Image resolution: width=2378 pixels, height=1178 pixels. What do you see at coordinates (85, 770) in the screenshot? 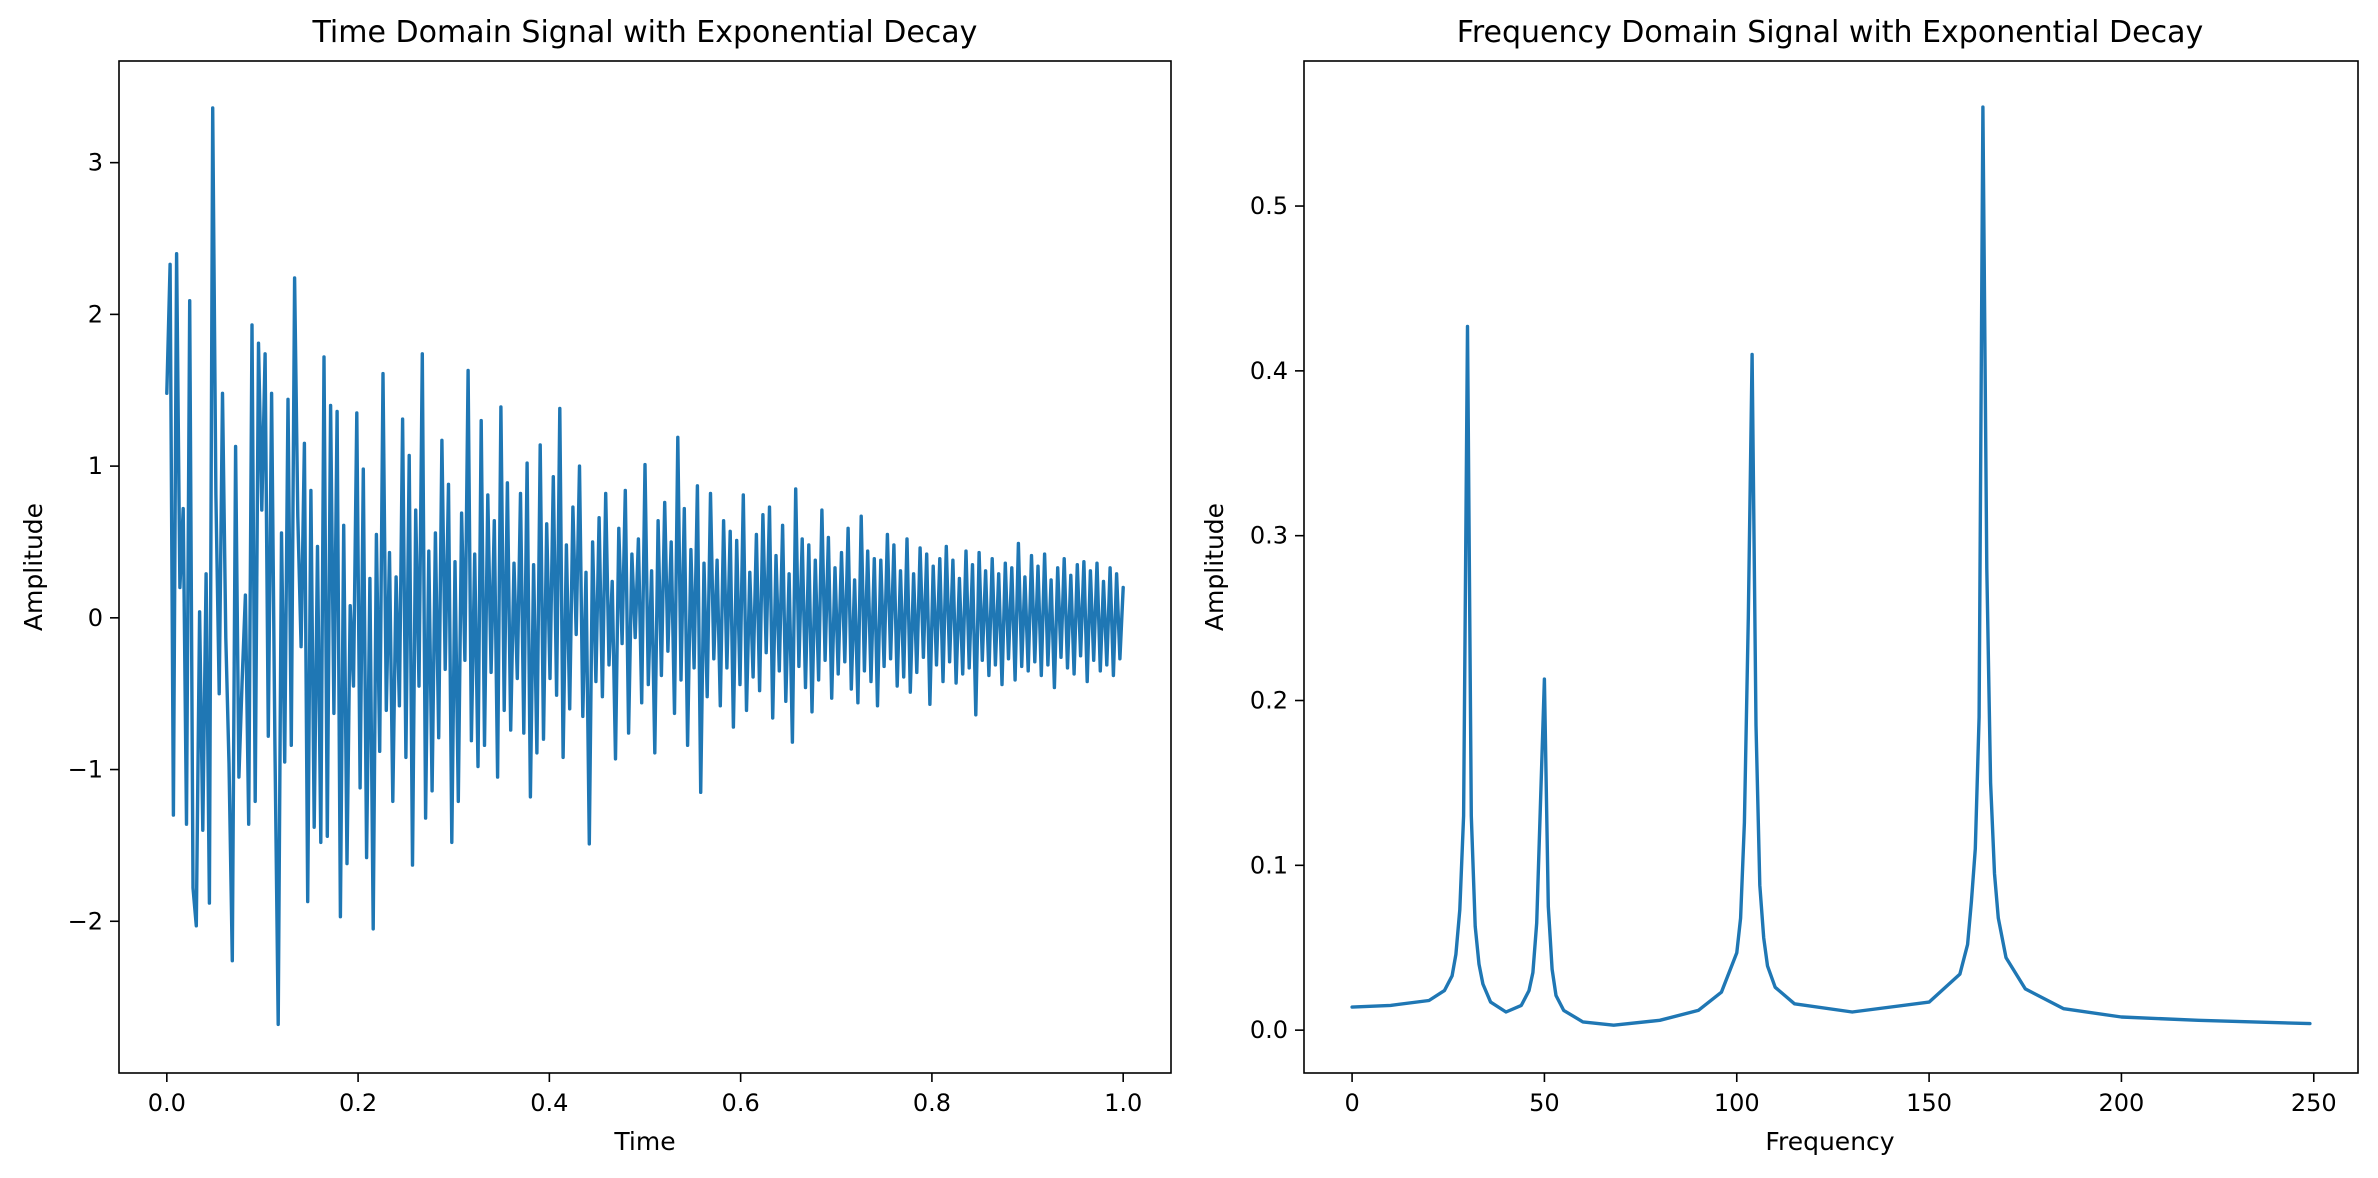
I see `y-tick-label: −1` at bounding box center [85, 770].